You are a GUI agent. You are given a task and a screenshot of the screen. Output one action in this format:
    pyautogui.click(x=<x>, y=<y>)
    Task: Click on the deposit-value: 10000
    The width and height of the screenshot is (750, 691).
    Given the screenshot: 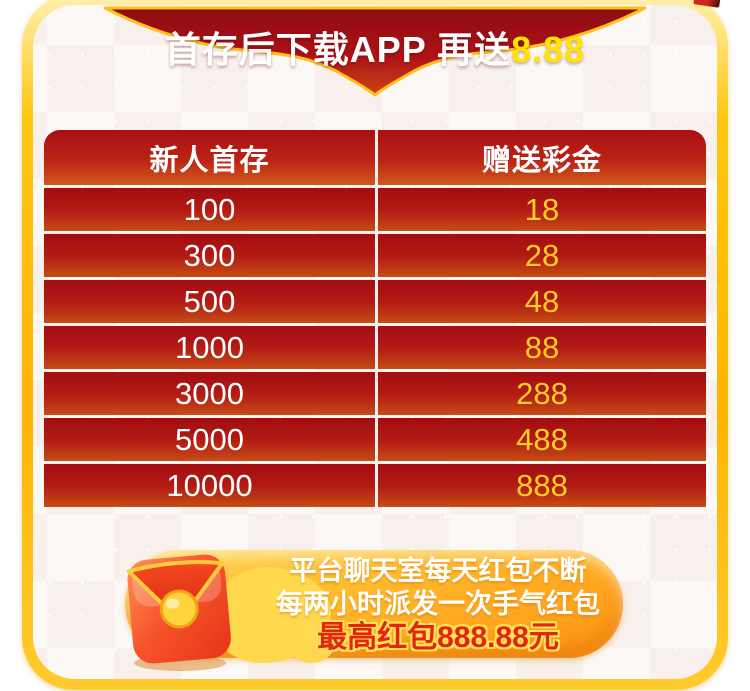 What is the action you would take?
    pyautogui.click(x=209, y=485)
    